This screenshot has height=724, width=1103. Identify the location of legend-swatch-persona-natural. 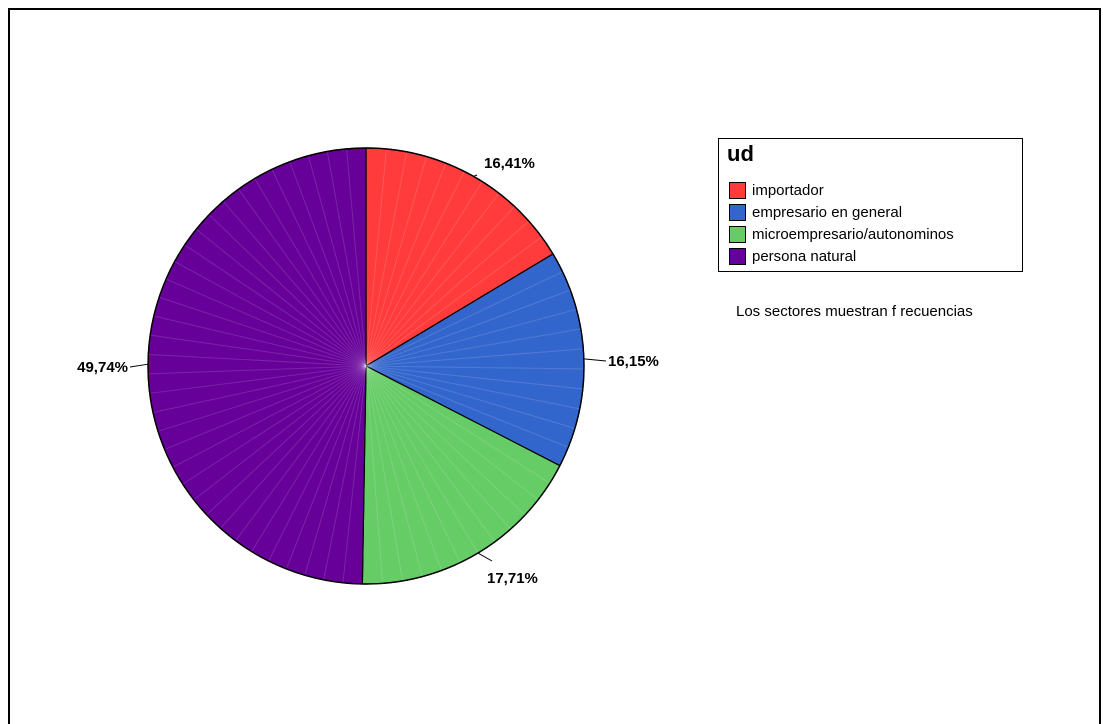
(737, 256).